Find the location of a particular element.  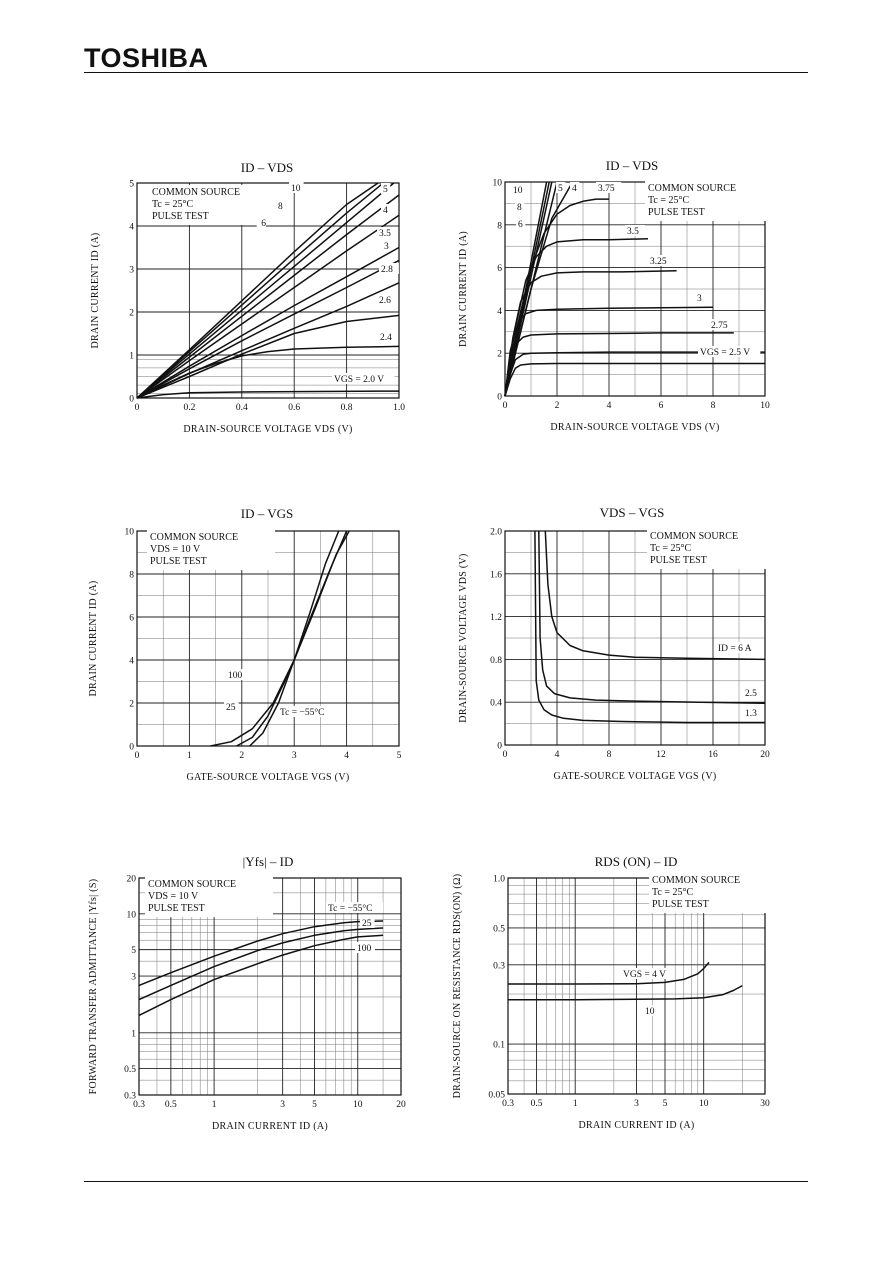

y-tick-label: 2 is located at coordinates (499, 355).